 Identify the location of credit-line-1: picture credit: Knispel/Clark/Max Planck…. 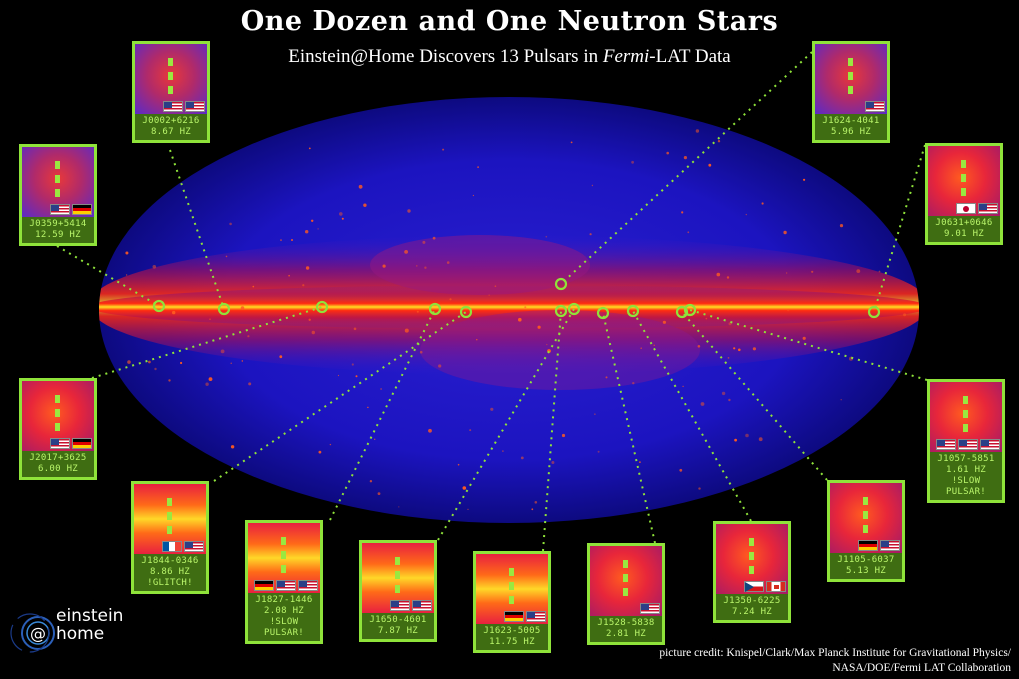
(835, 653).